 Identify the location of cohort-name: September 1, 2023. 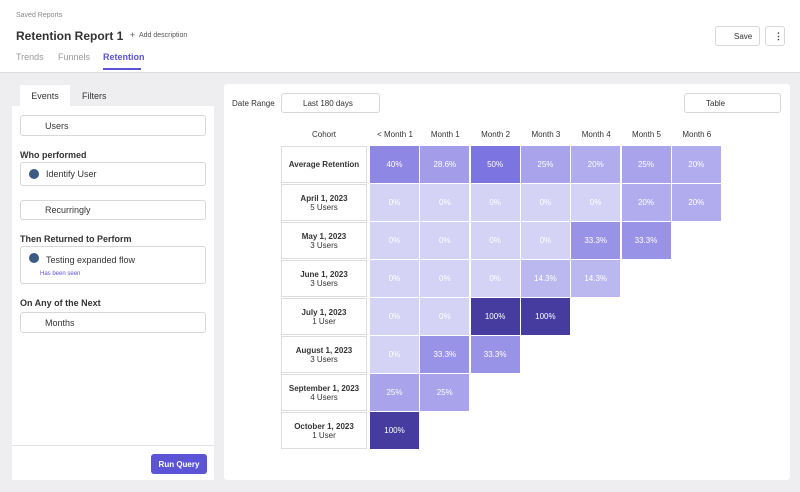
(324, 388).